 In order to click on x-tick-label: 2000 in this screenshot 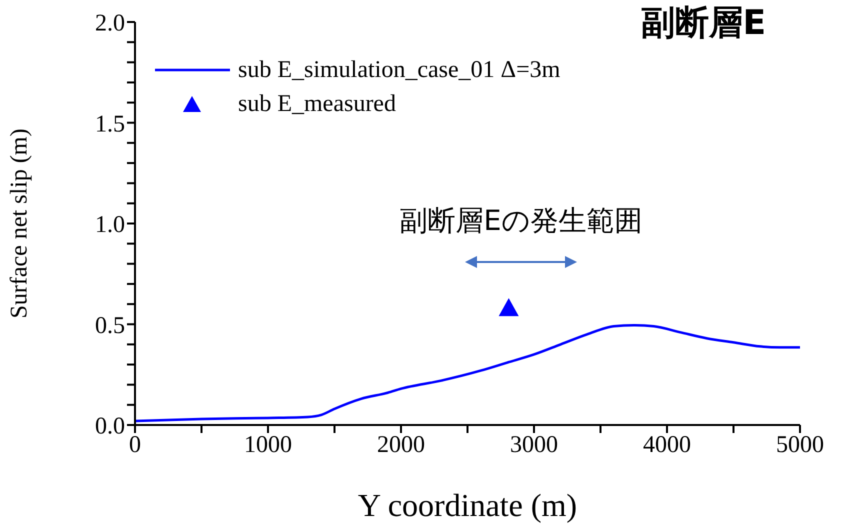, I will do `click(401, 445)`.